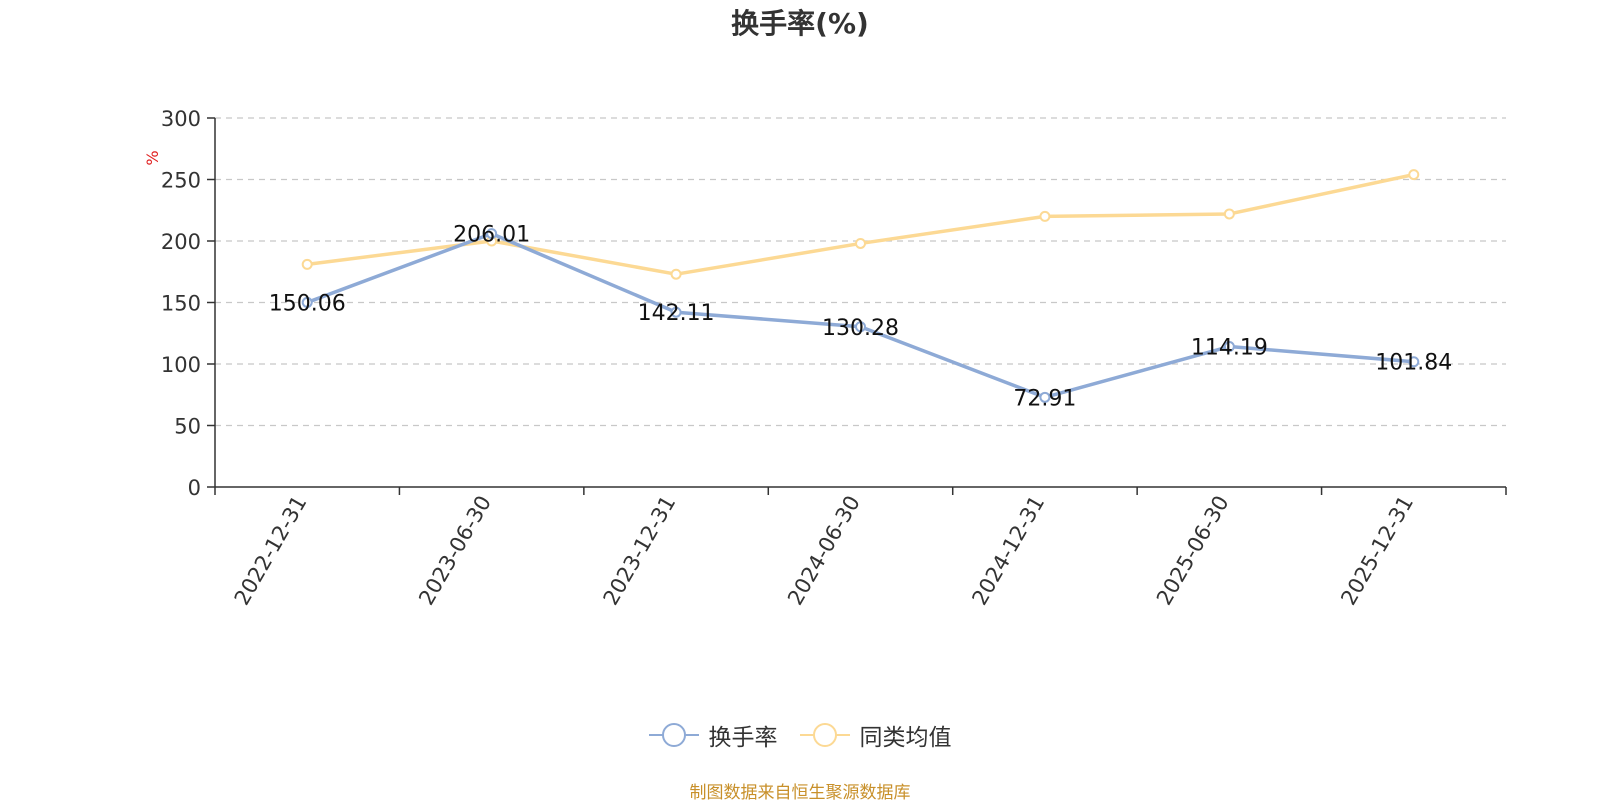  I want to click on legend-label: 换手率, so click(743, 738).